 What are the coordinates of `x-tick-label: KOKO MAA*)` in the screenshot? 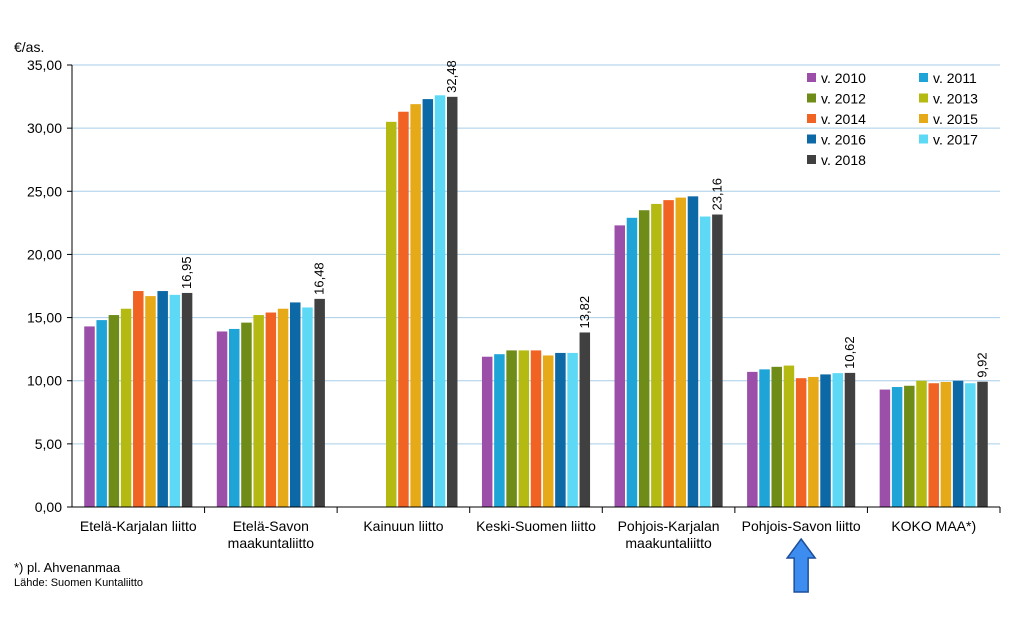 It's located at (933, 526).